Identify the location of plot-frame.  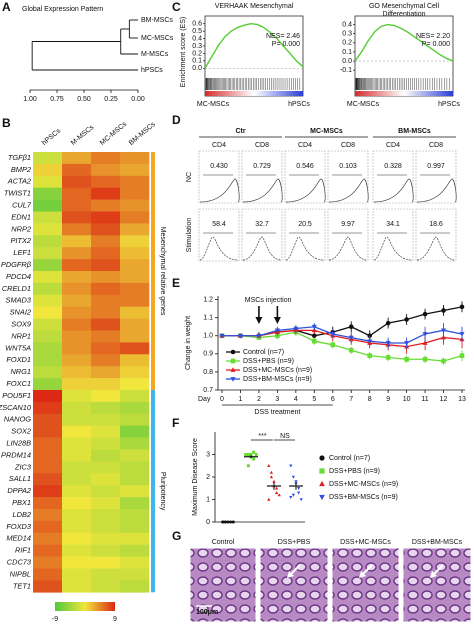
(254, 56).